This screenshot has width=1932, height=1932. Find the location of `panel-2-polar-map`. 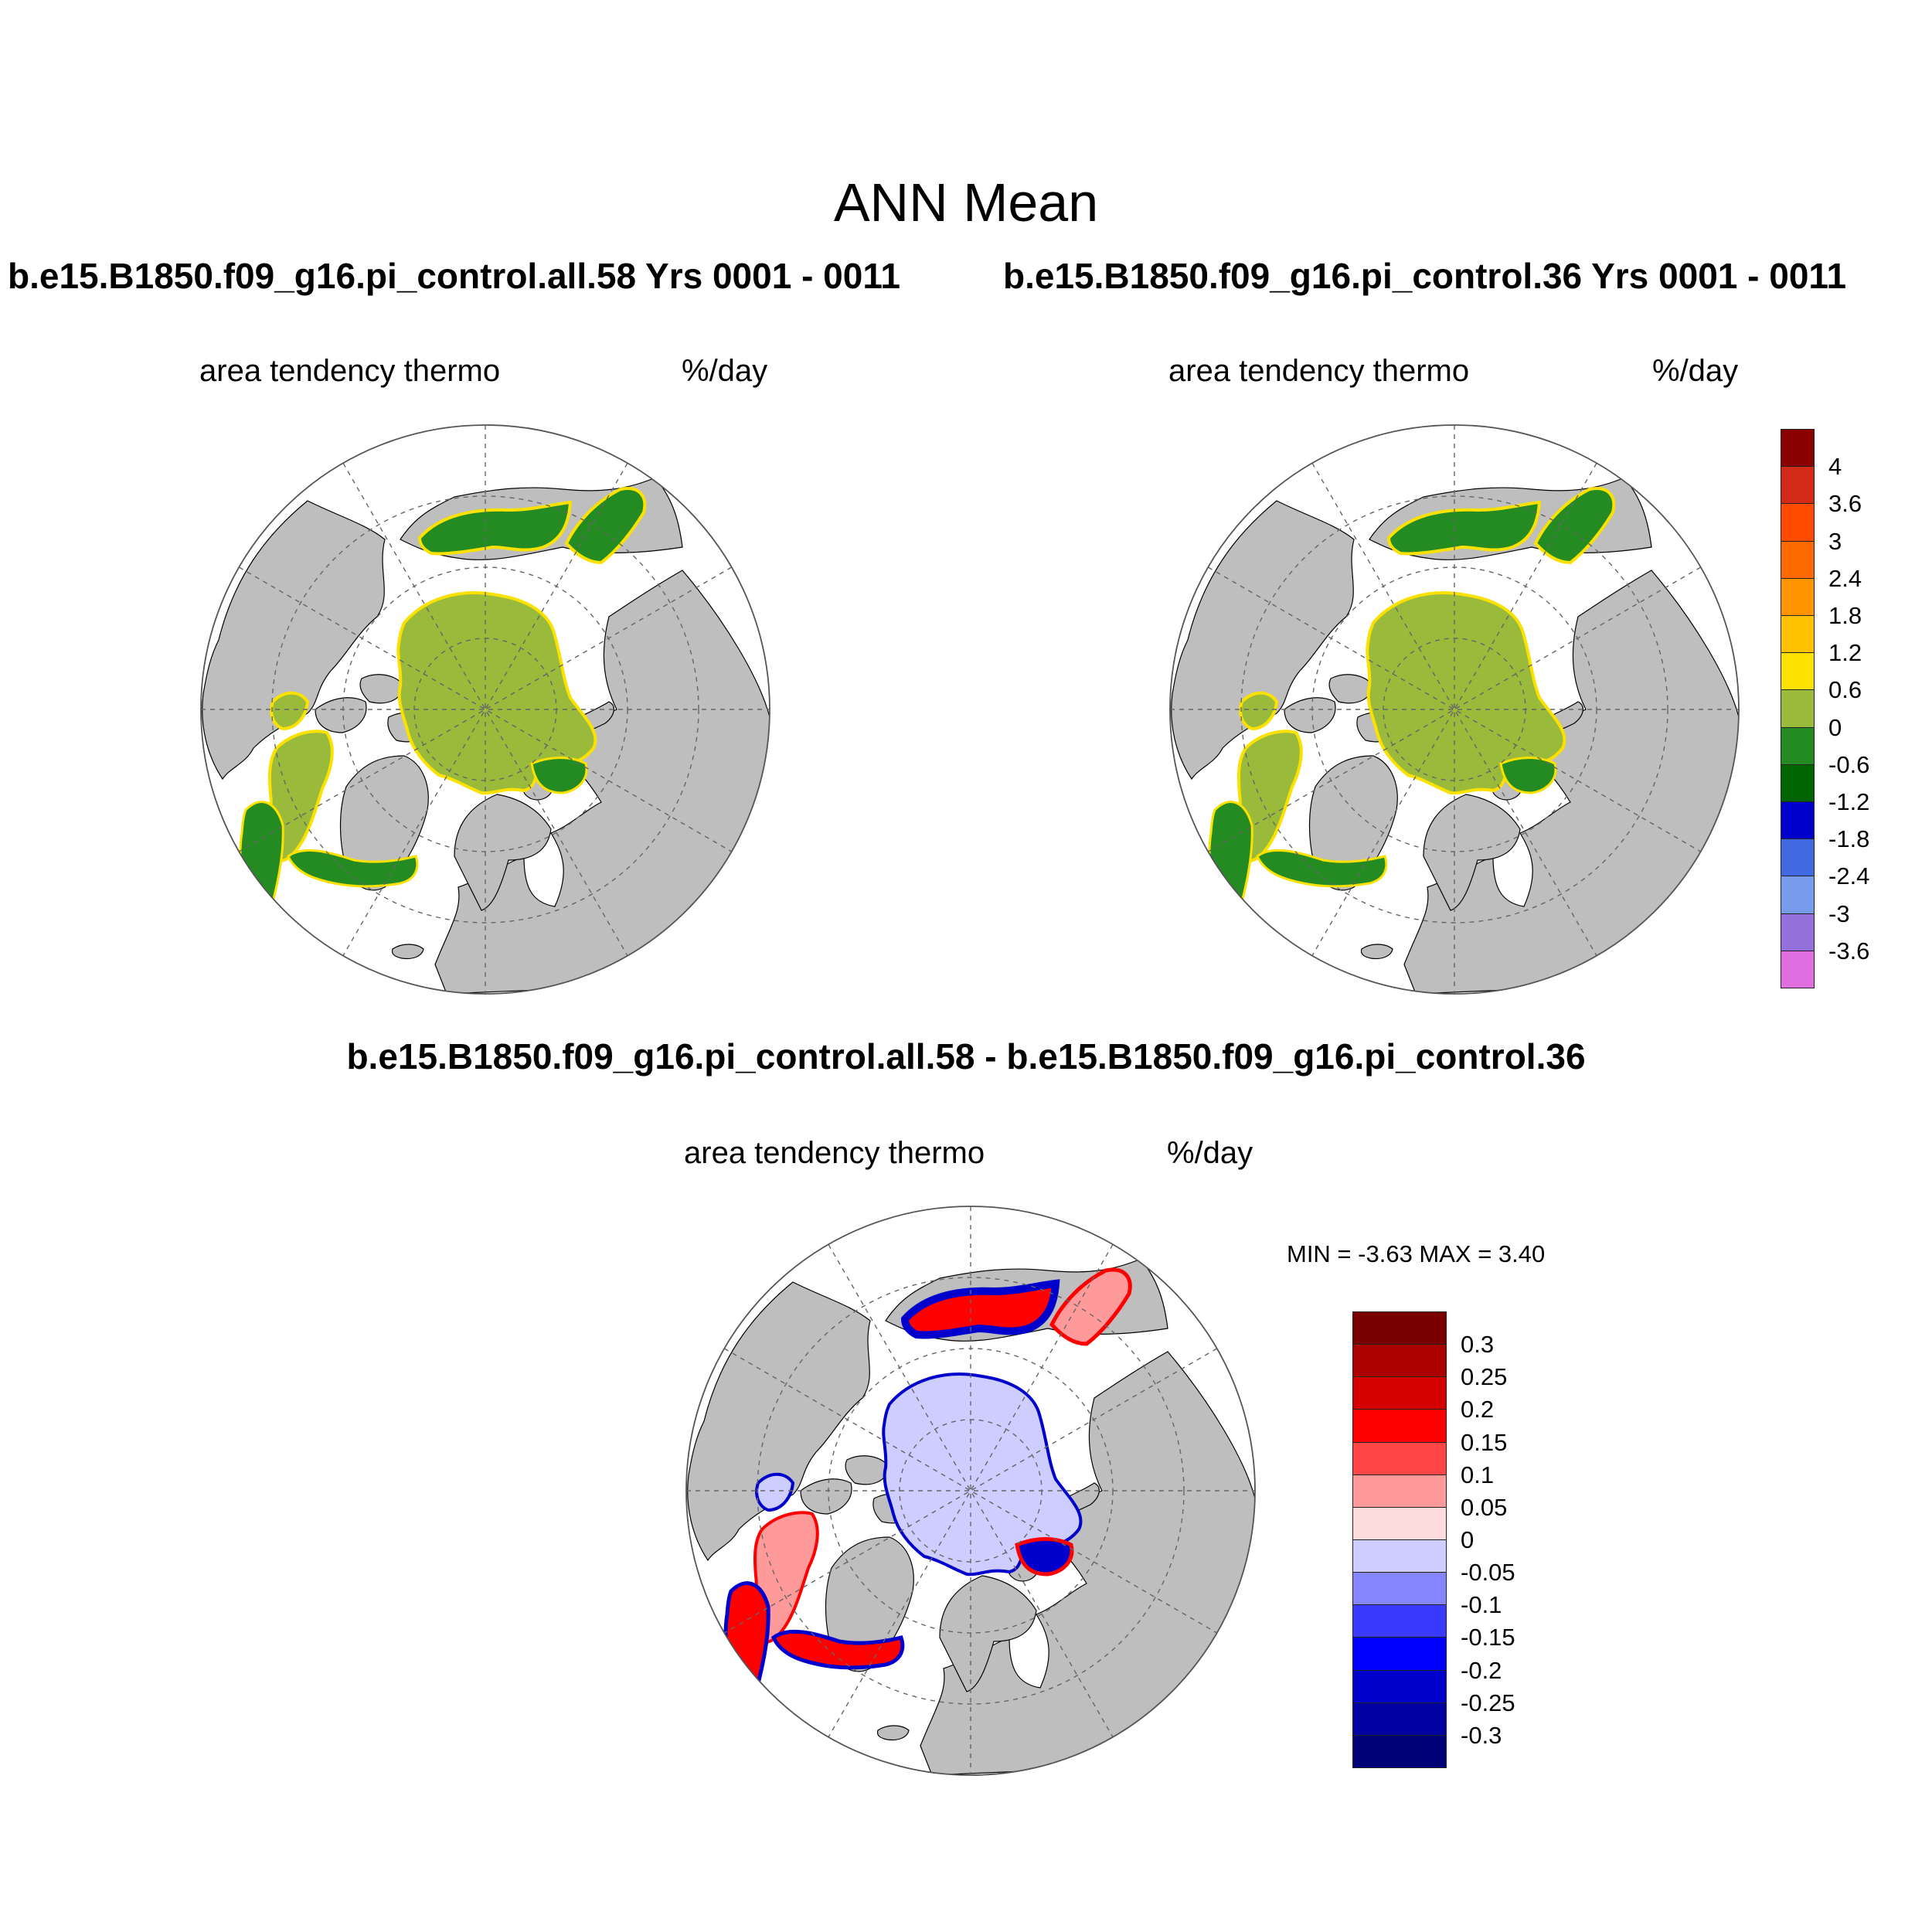

panel-2-polar-map is located at coordinates (1454, 709).